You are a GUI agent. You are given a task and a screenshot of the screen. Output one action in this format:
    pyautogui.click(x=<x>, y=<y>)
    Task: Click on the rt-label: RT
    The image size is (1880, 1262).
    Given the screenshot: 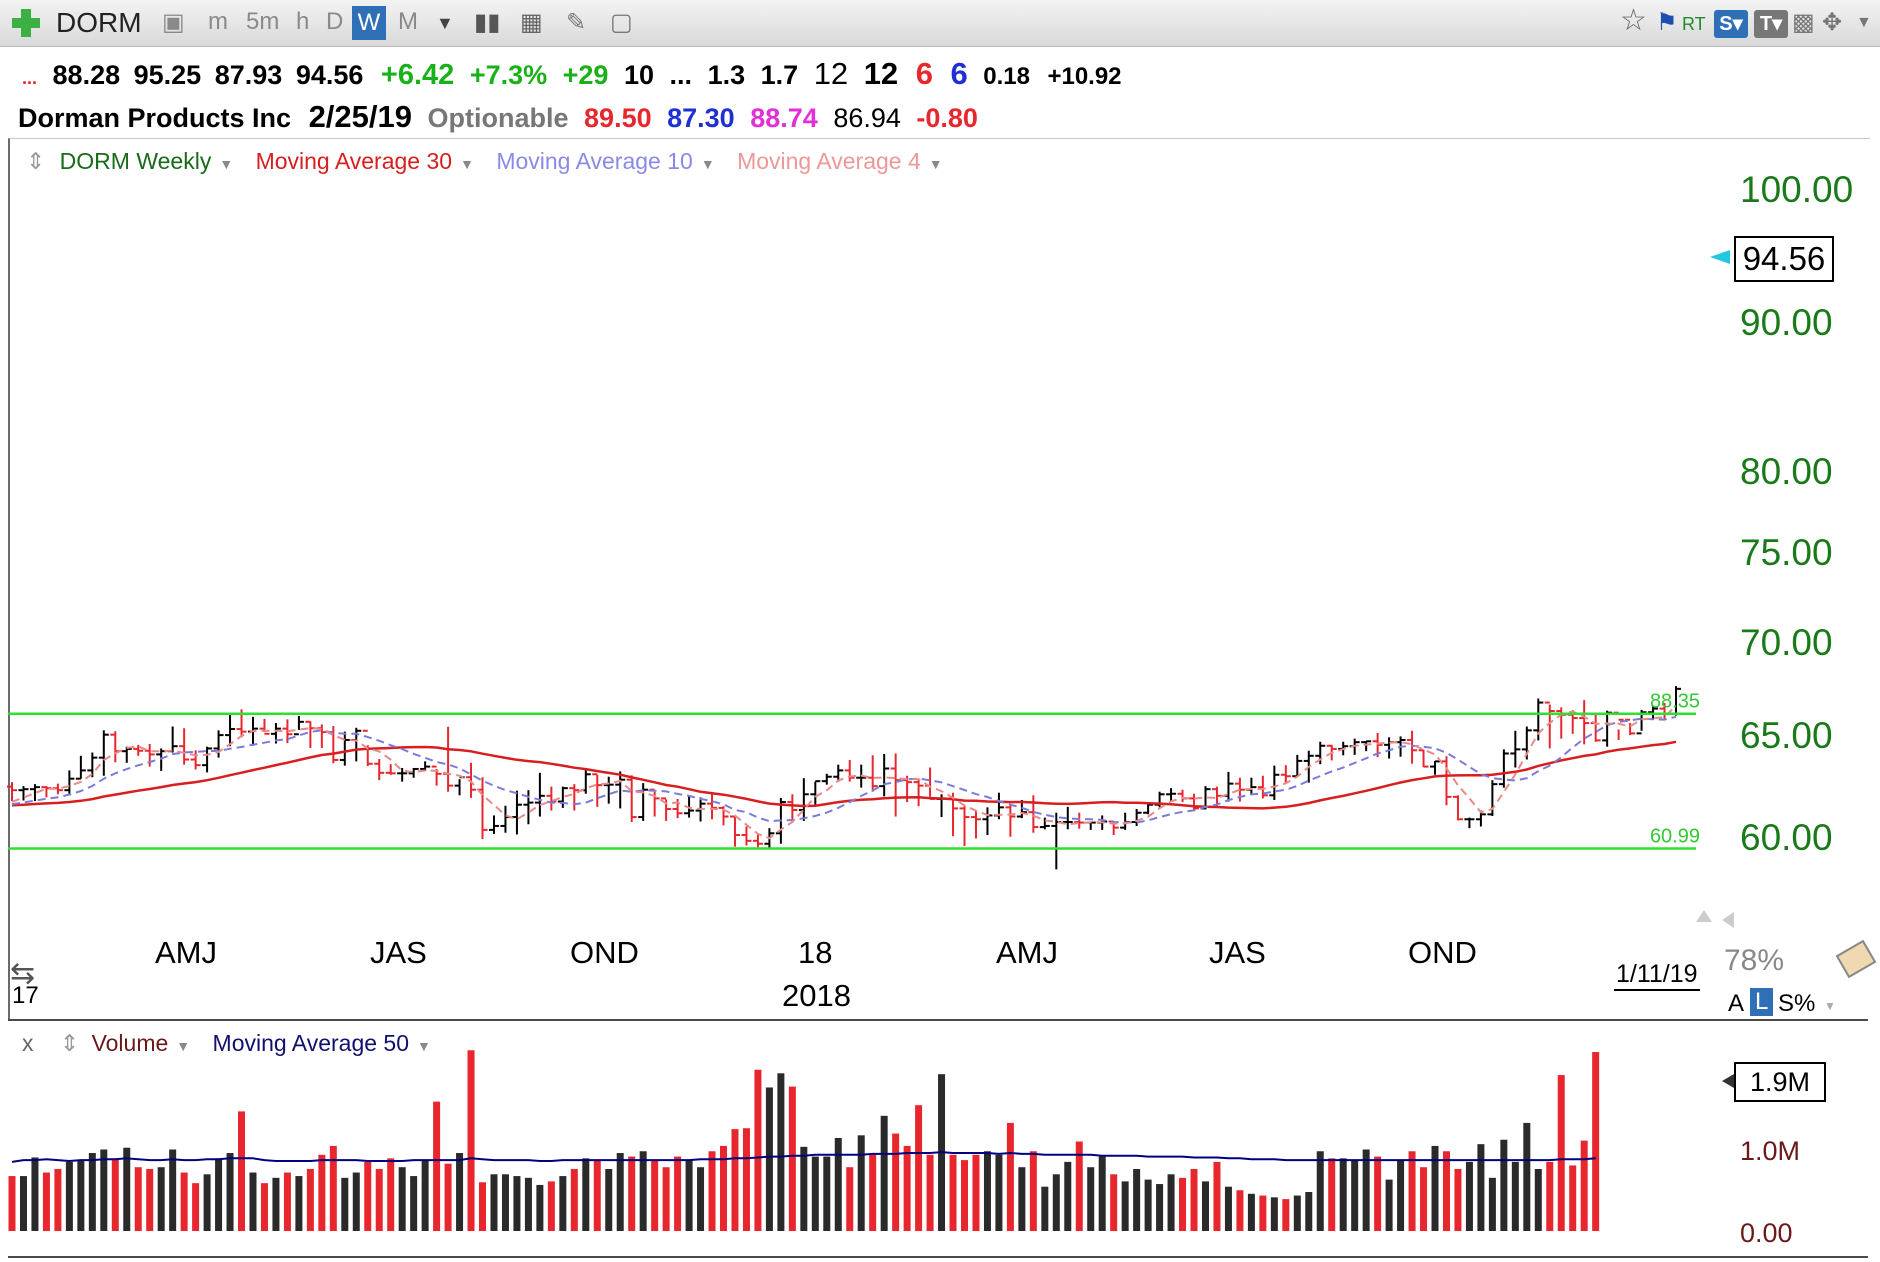 What is the action you would take?
    pyautogui.click(x=1694, y=24)
    